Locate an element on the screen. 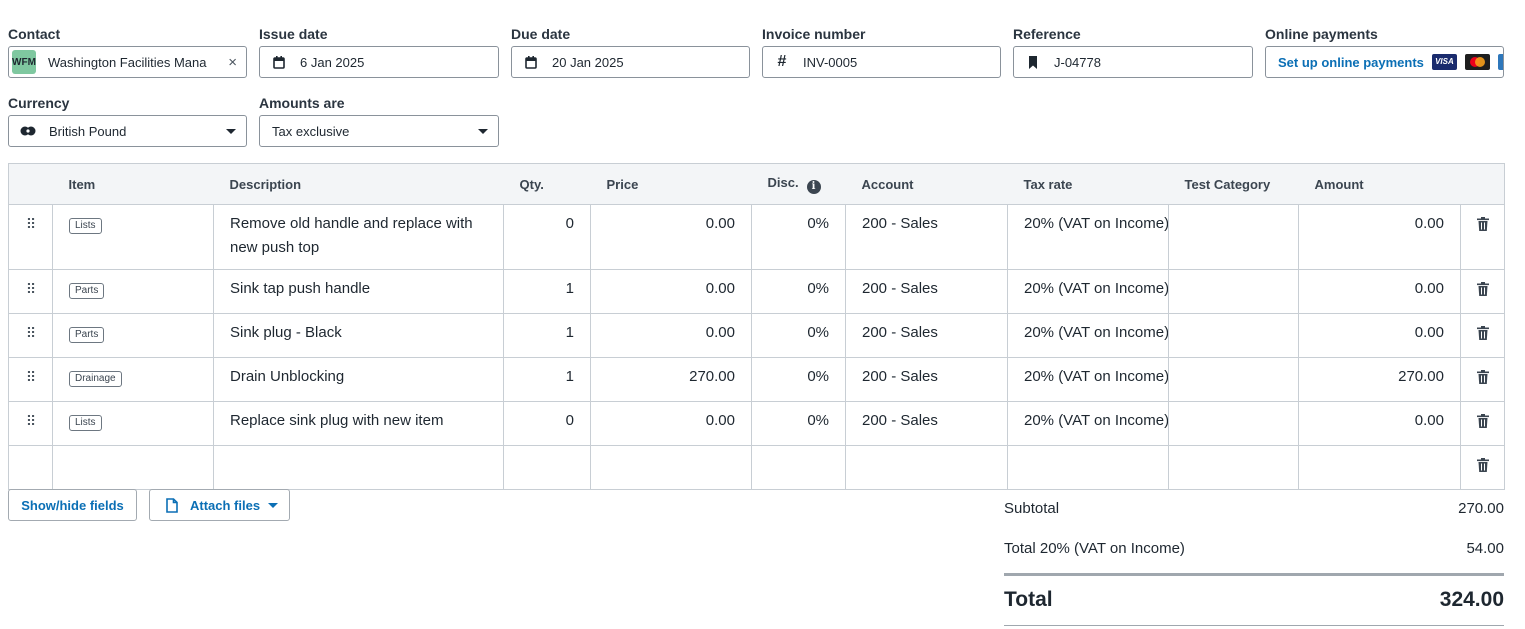 Image resolution: width=1525 pixels, height=629 pixels. price-cell is located at coordinates (671, 467).